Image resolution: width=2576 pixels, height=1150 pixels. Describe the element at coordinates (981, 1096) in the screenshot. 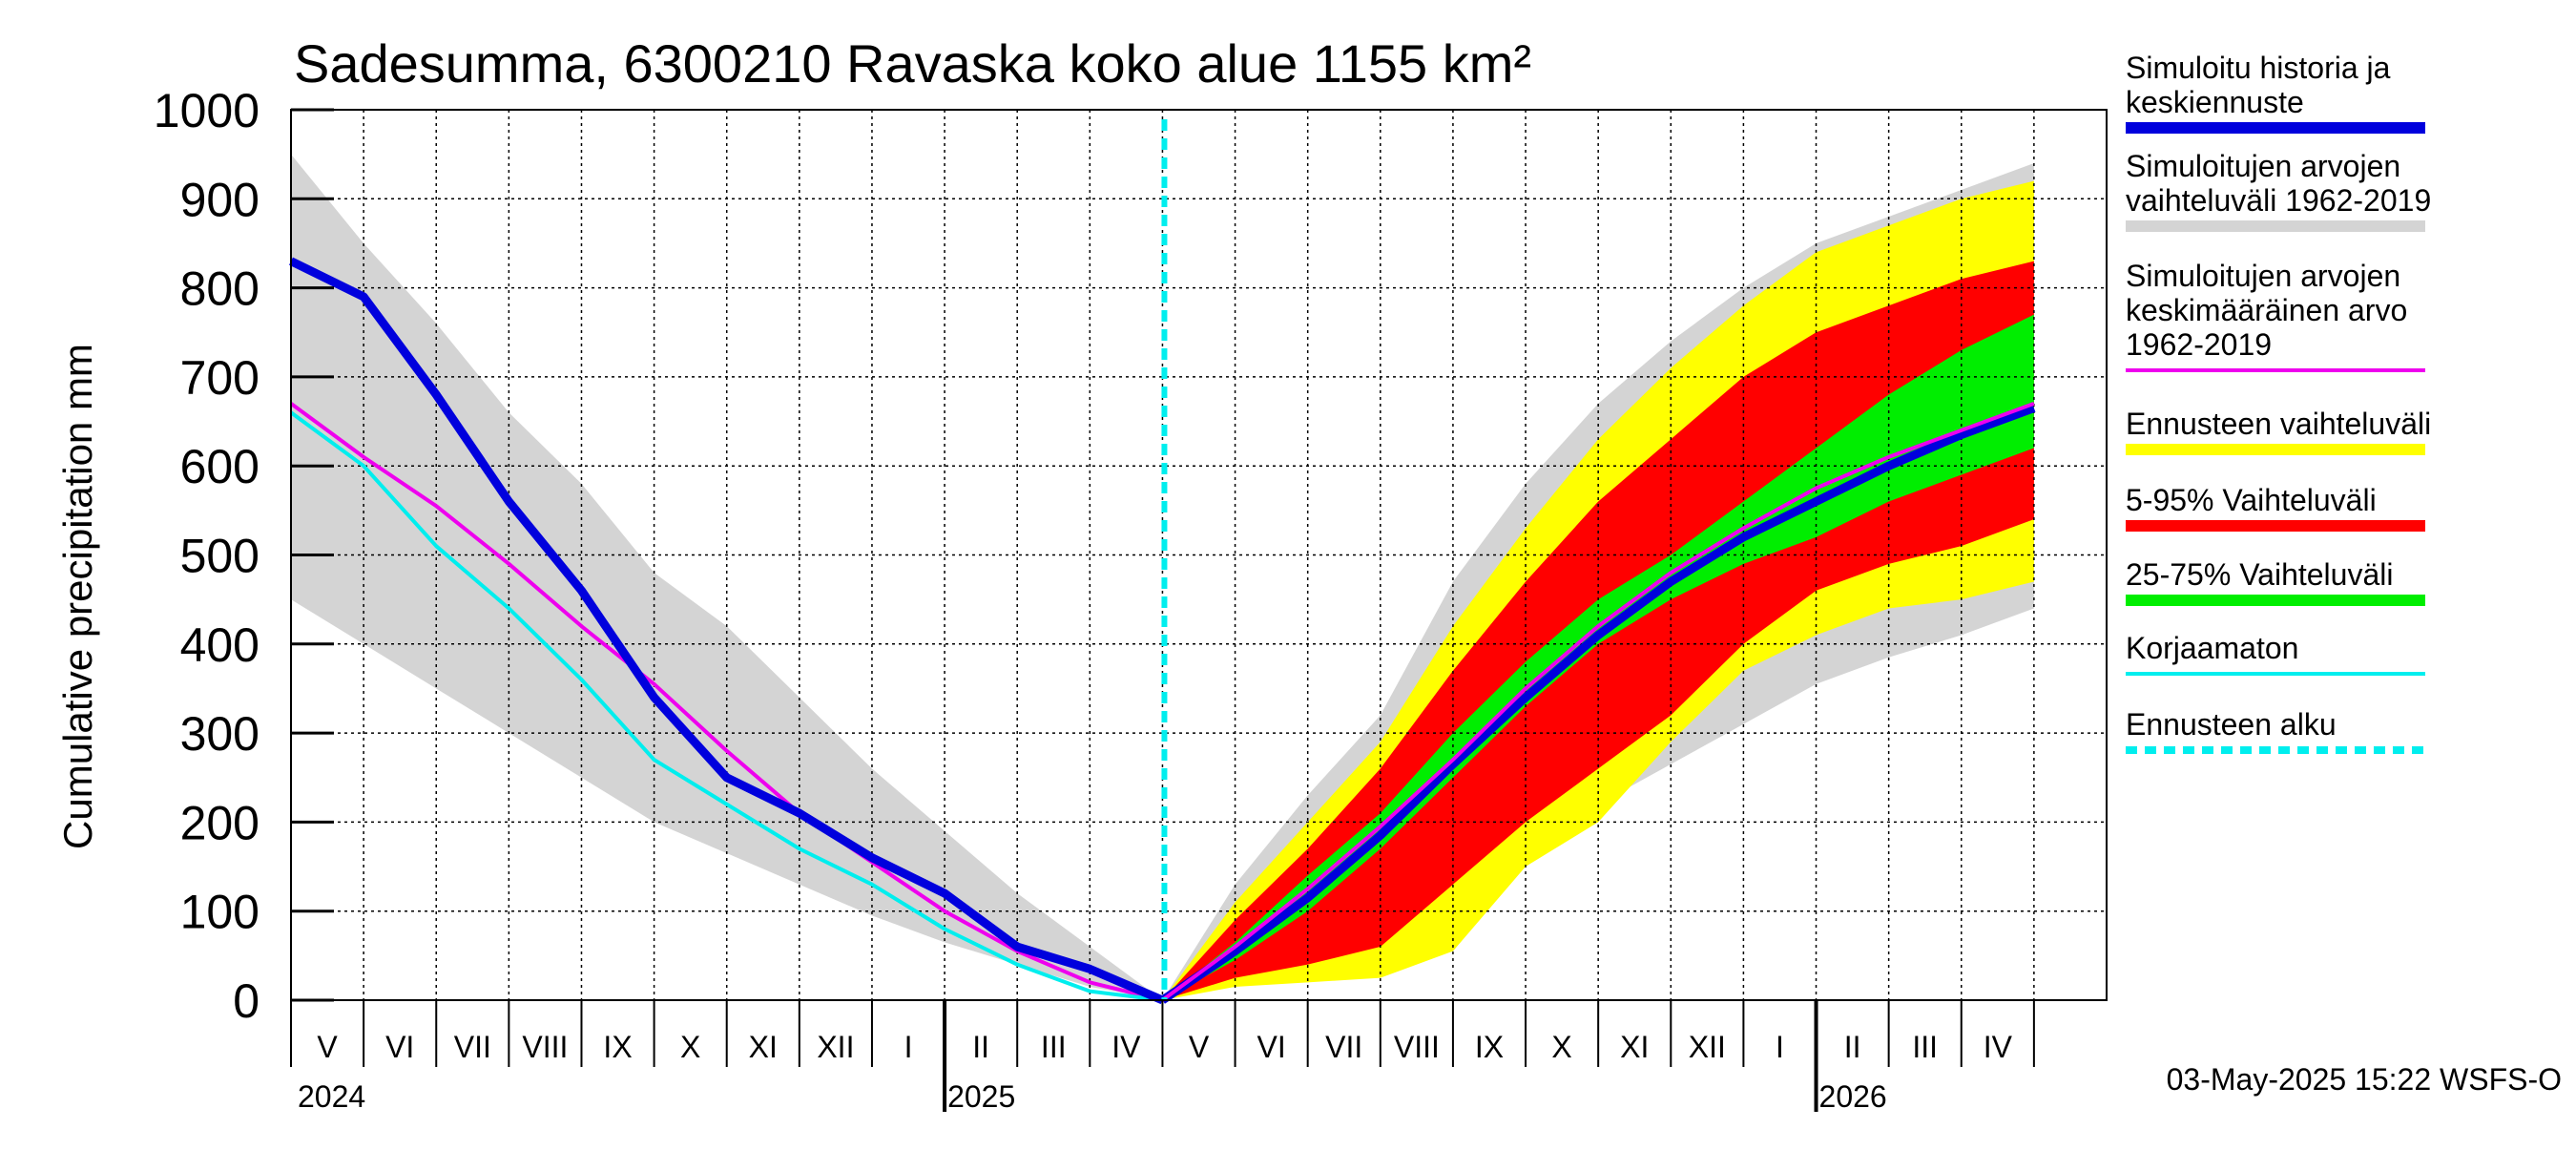

I see `year-label: 2025` at that location.